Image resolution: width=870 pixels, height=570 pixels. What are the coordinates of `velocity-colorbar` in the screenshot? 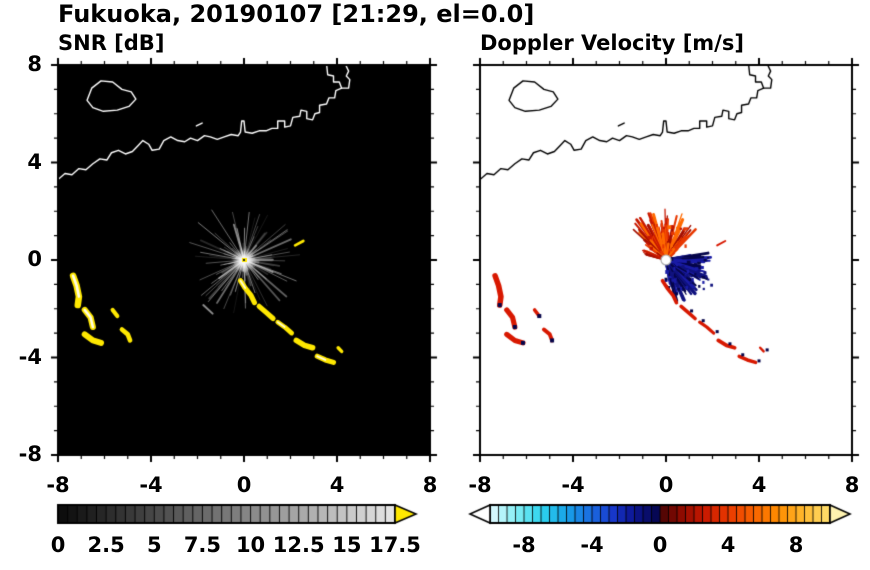 It's located at (661, 514).